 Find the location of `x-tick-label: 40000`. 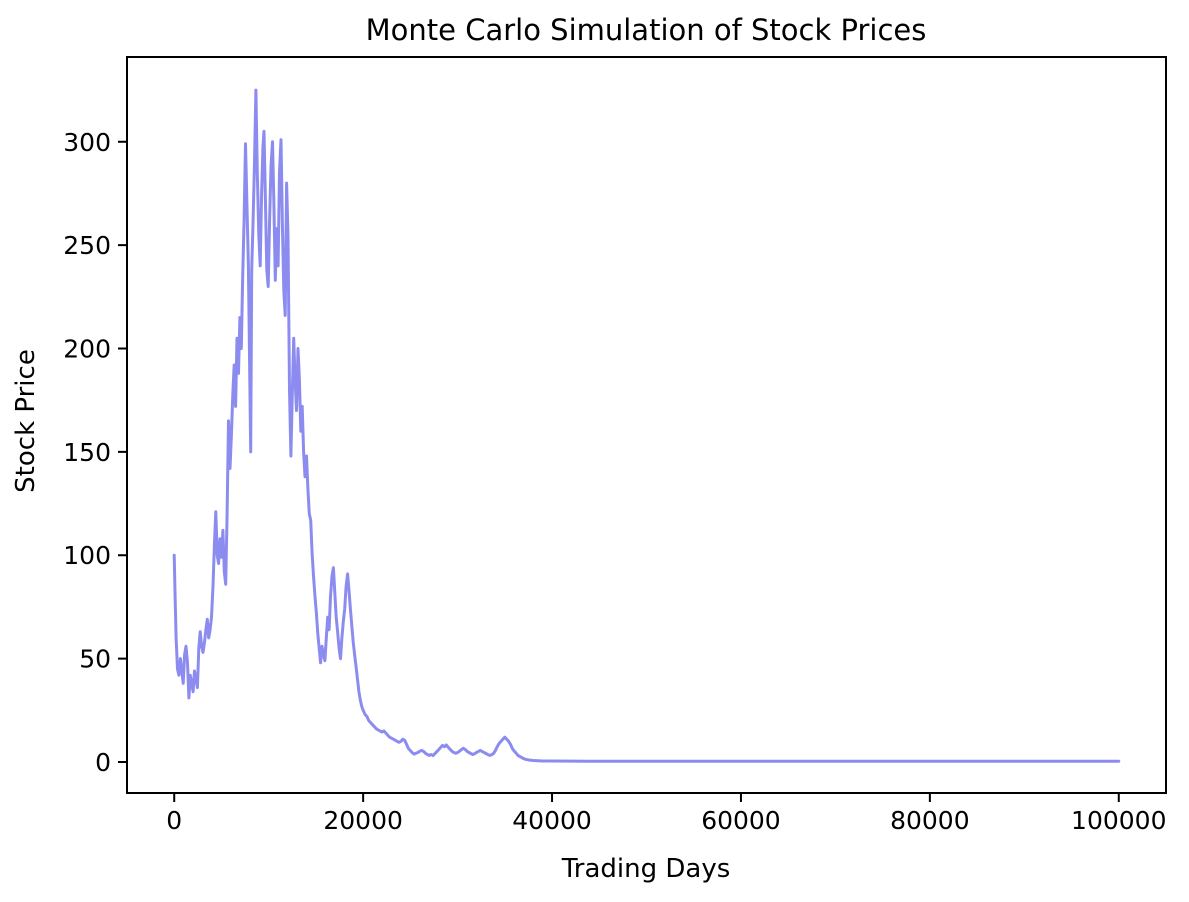

x-tick-label: 40000 is located at coordinates (552, 820).